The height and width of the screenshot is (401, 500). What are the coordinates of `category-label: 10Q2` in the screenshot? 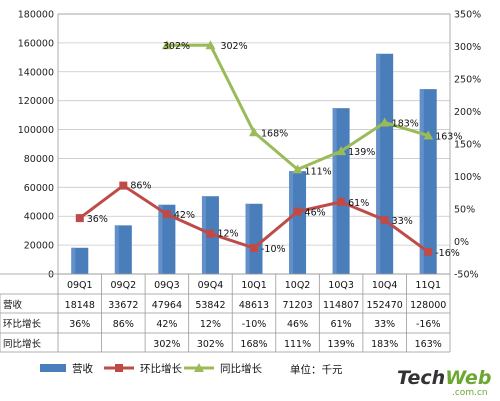 It's located at (298, 285).